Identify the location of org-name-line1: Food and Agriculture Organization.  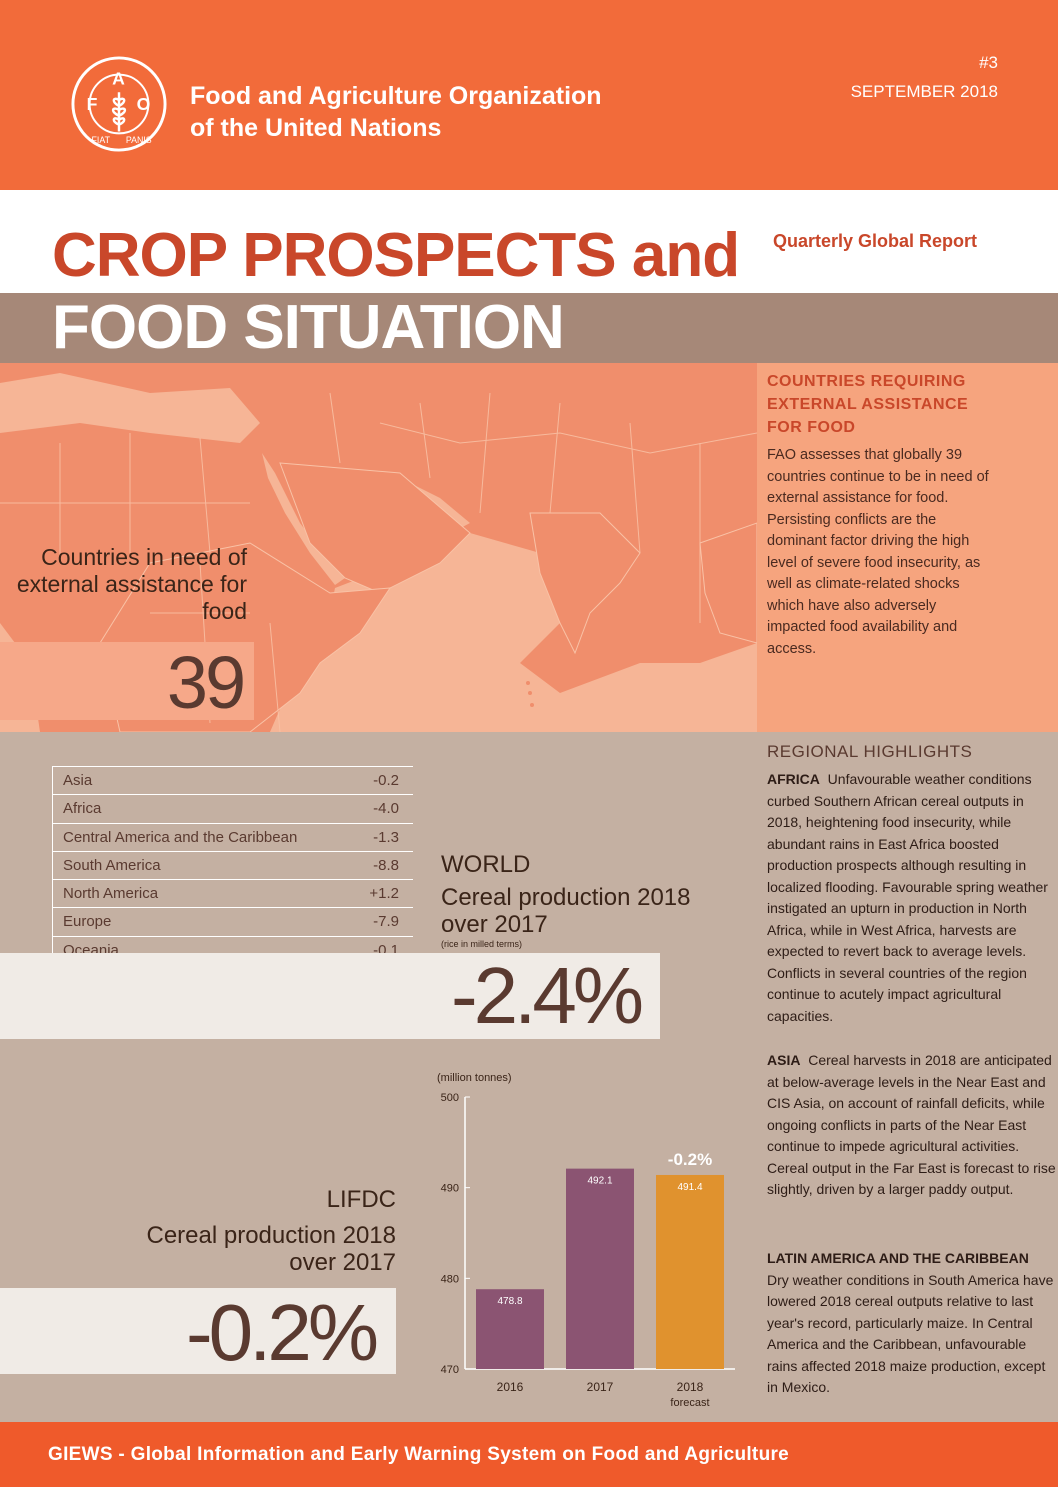
(396, 96).